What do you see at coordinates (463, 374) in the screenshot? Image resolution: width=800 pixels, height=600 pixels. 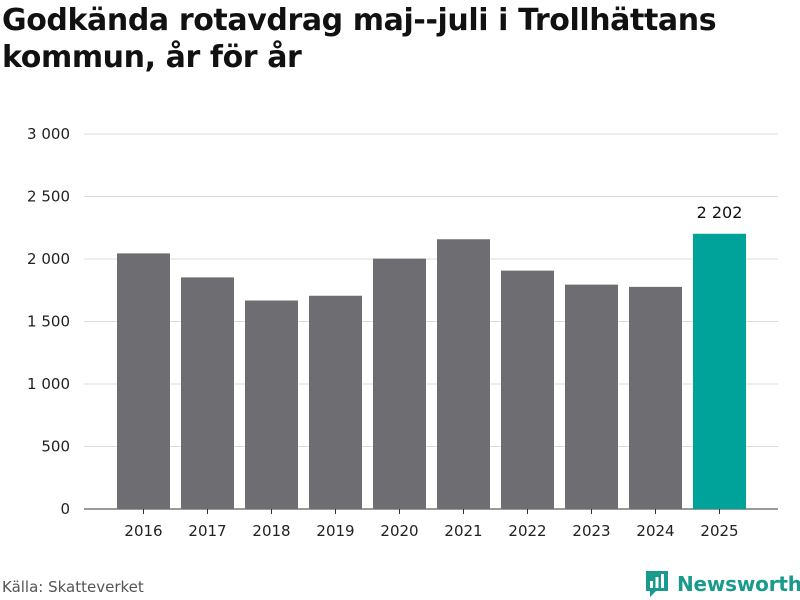 I see `bar-2021` at bounding box center [463, 374].